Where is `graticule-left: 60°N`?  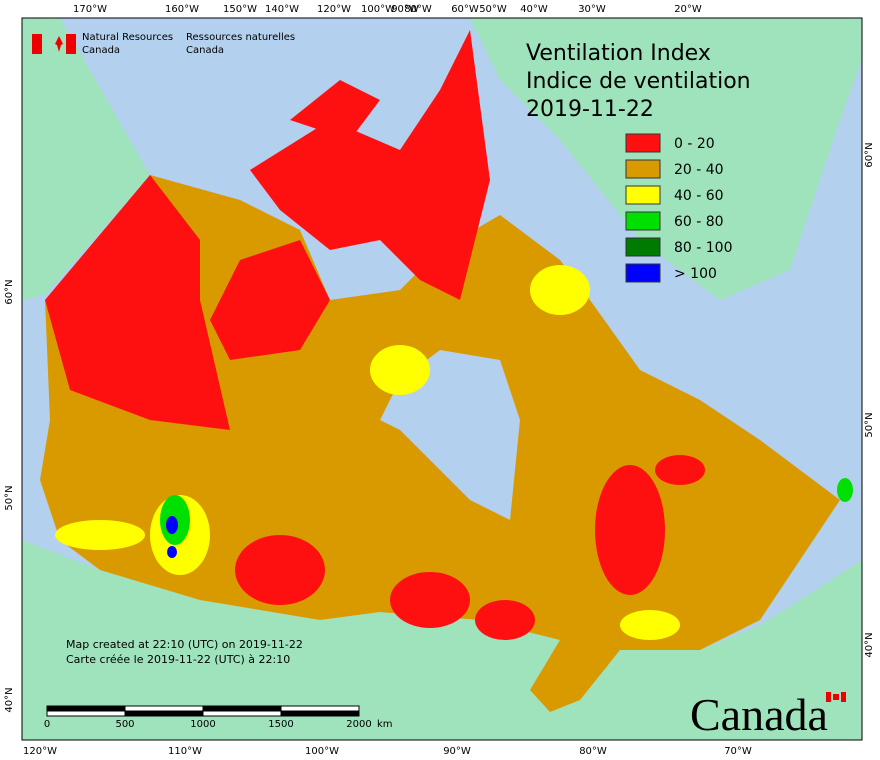 graticule-left: 60°N is located at coordinates (9, 291).